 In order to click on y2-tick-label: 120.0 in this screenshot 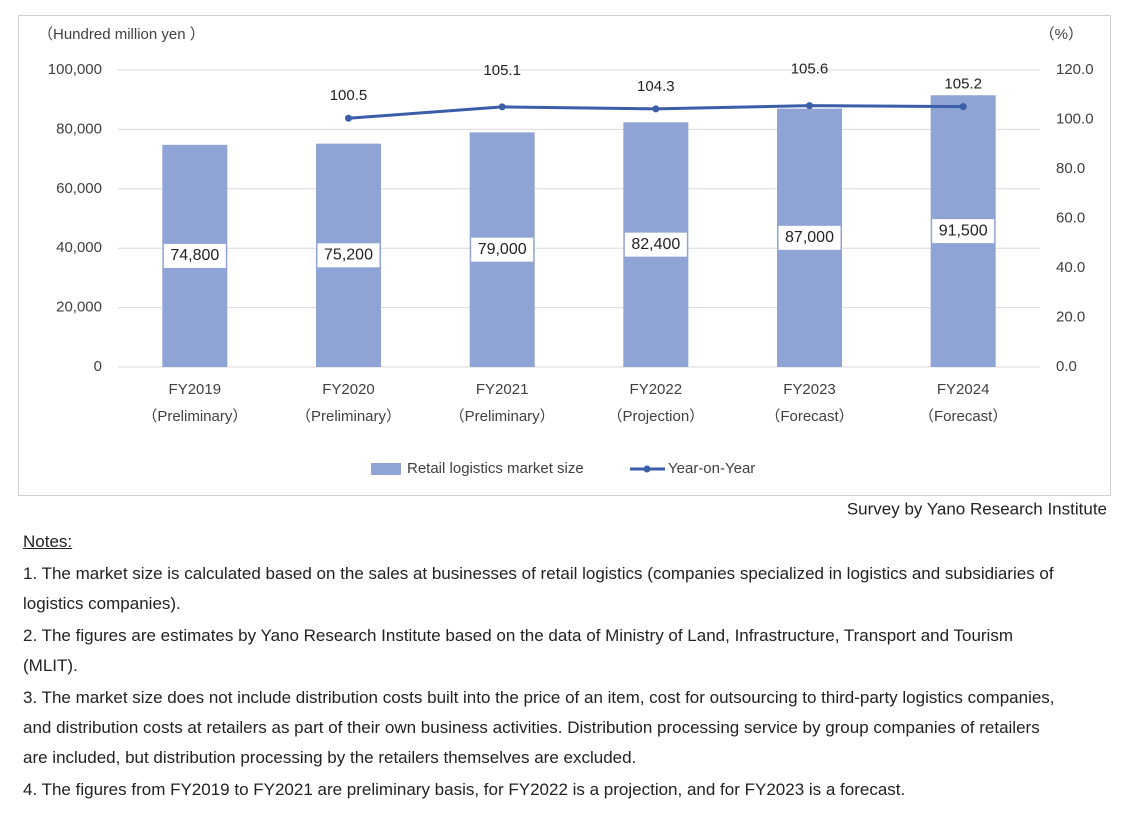, I will do `click(1075, 69)`.